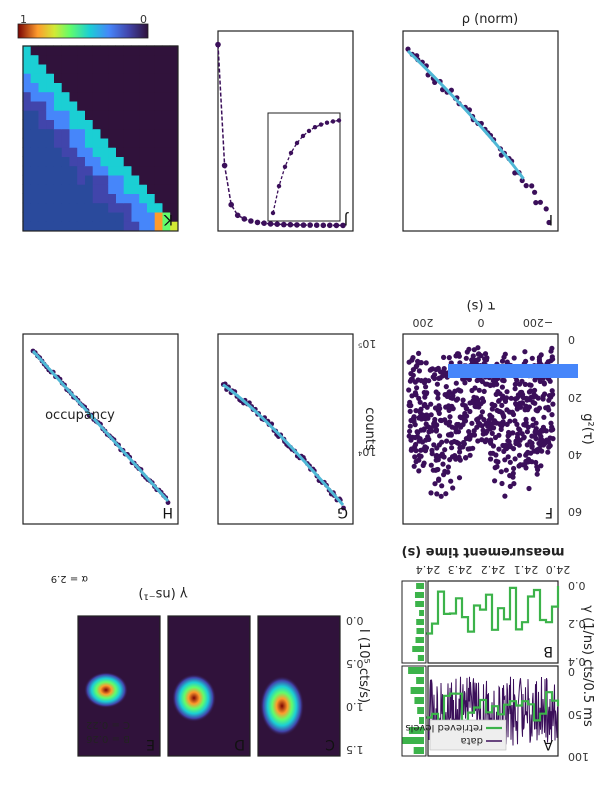 This screenshot has width=598, height=786. Describe the element at coordinates (471, 740) in the screenshot. I see `legend-data: data` at that location.